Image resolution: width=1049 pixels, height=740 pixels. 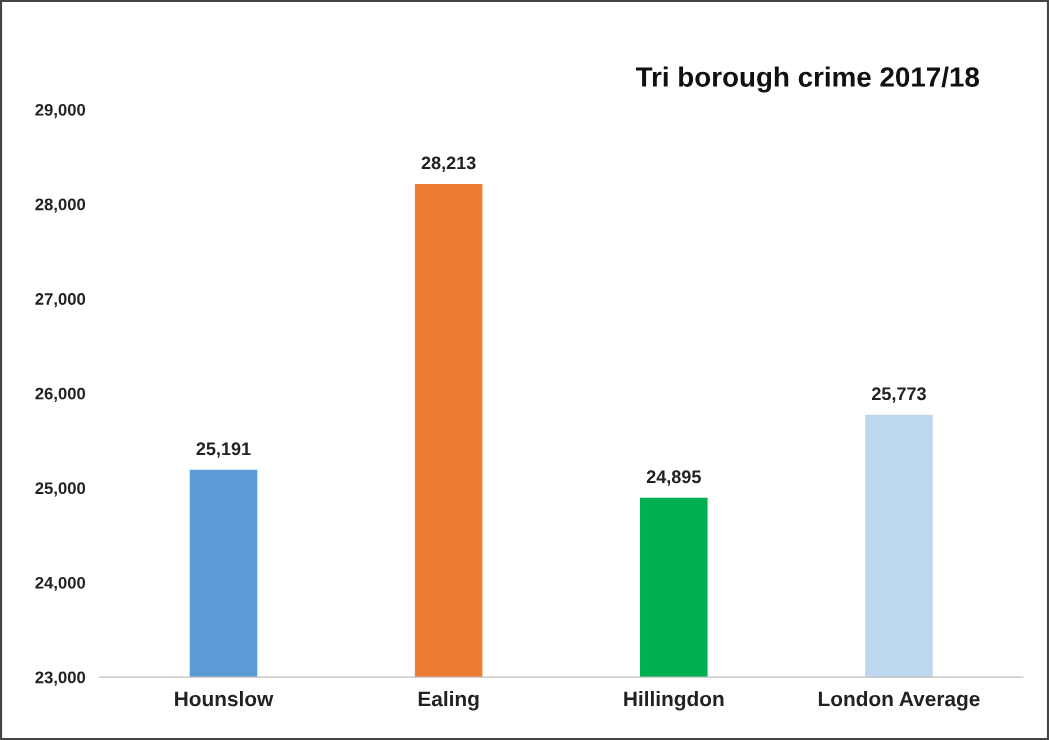 What do you see at coordinates (674, 700) in the screenshot?
I see `x-tick-label: Hillingdon` at bounding box center [674, 700].